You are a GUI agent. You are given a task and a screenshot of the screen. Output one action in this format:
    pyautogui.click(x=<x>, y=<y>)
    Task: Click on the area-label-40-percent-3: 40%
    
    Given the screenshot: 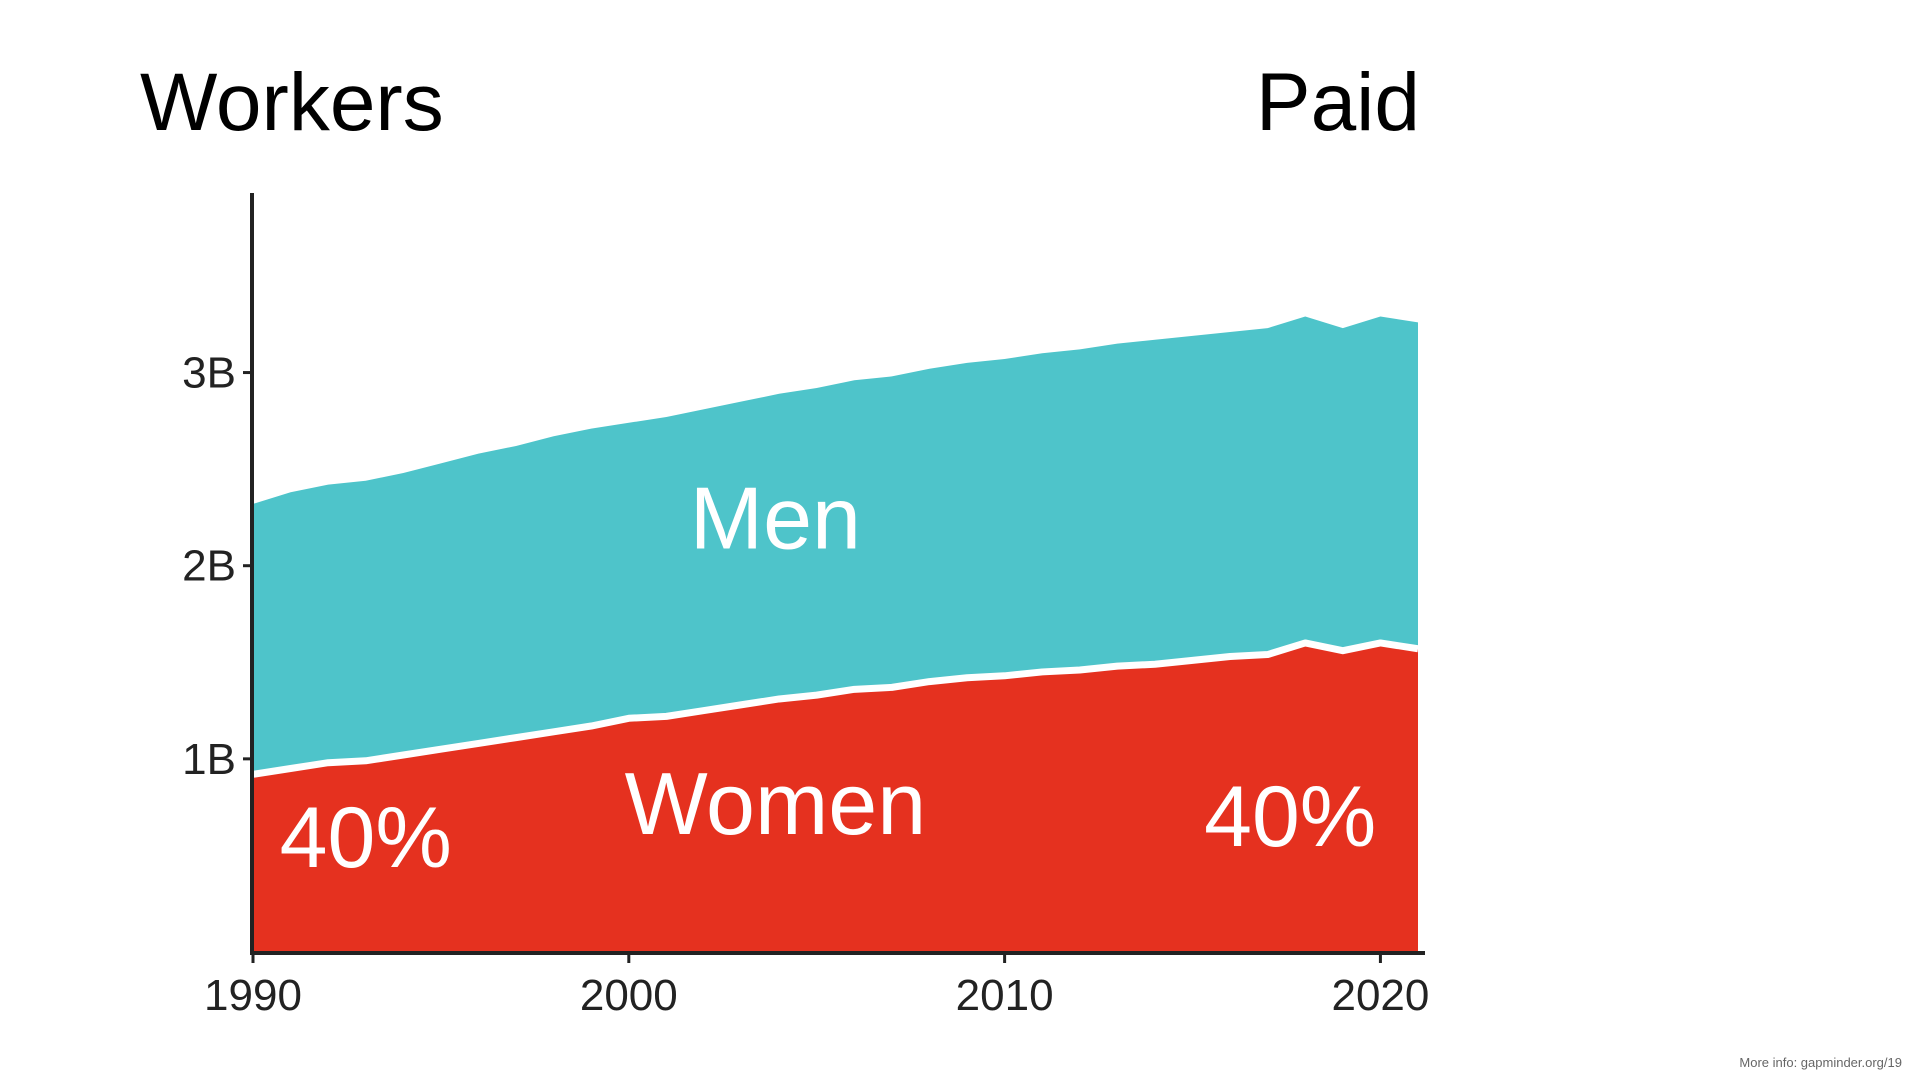 What is the action you would take?
    pyautogui.click(x=1290, y=817)
    